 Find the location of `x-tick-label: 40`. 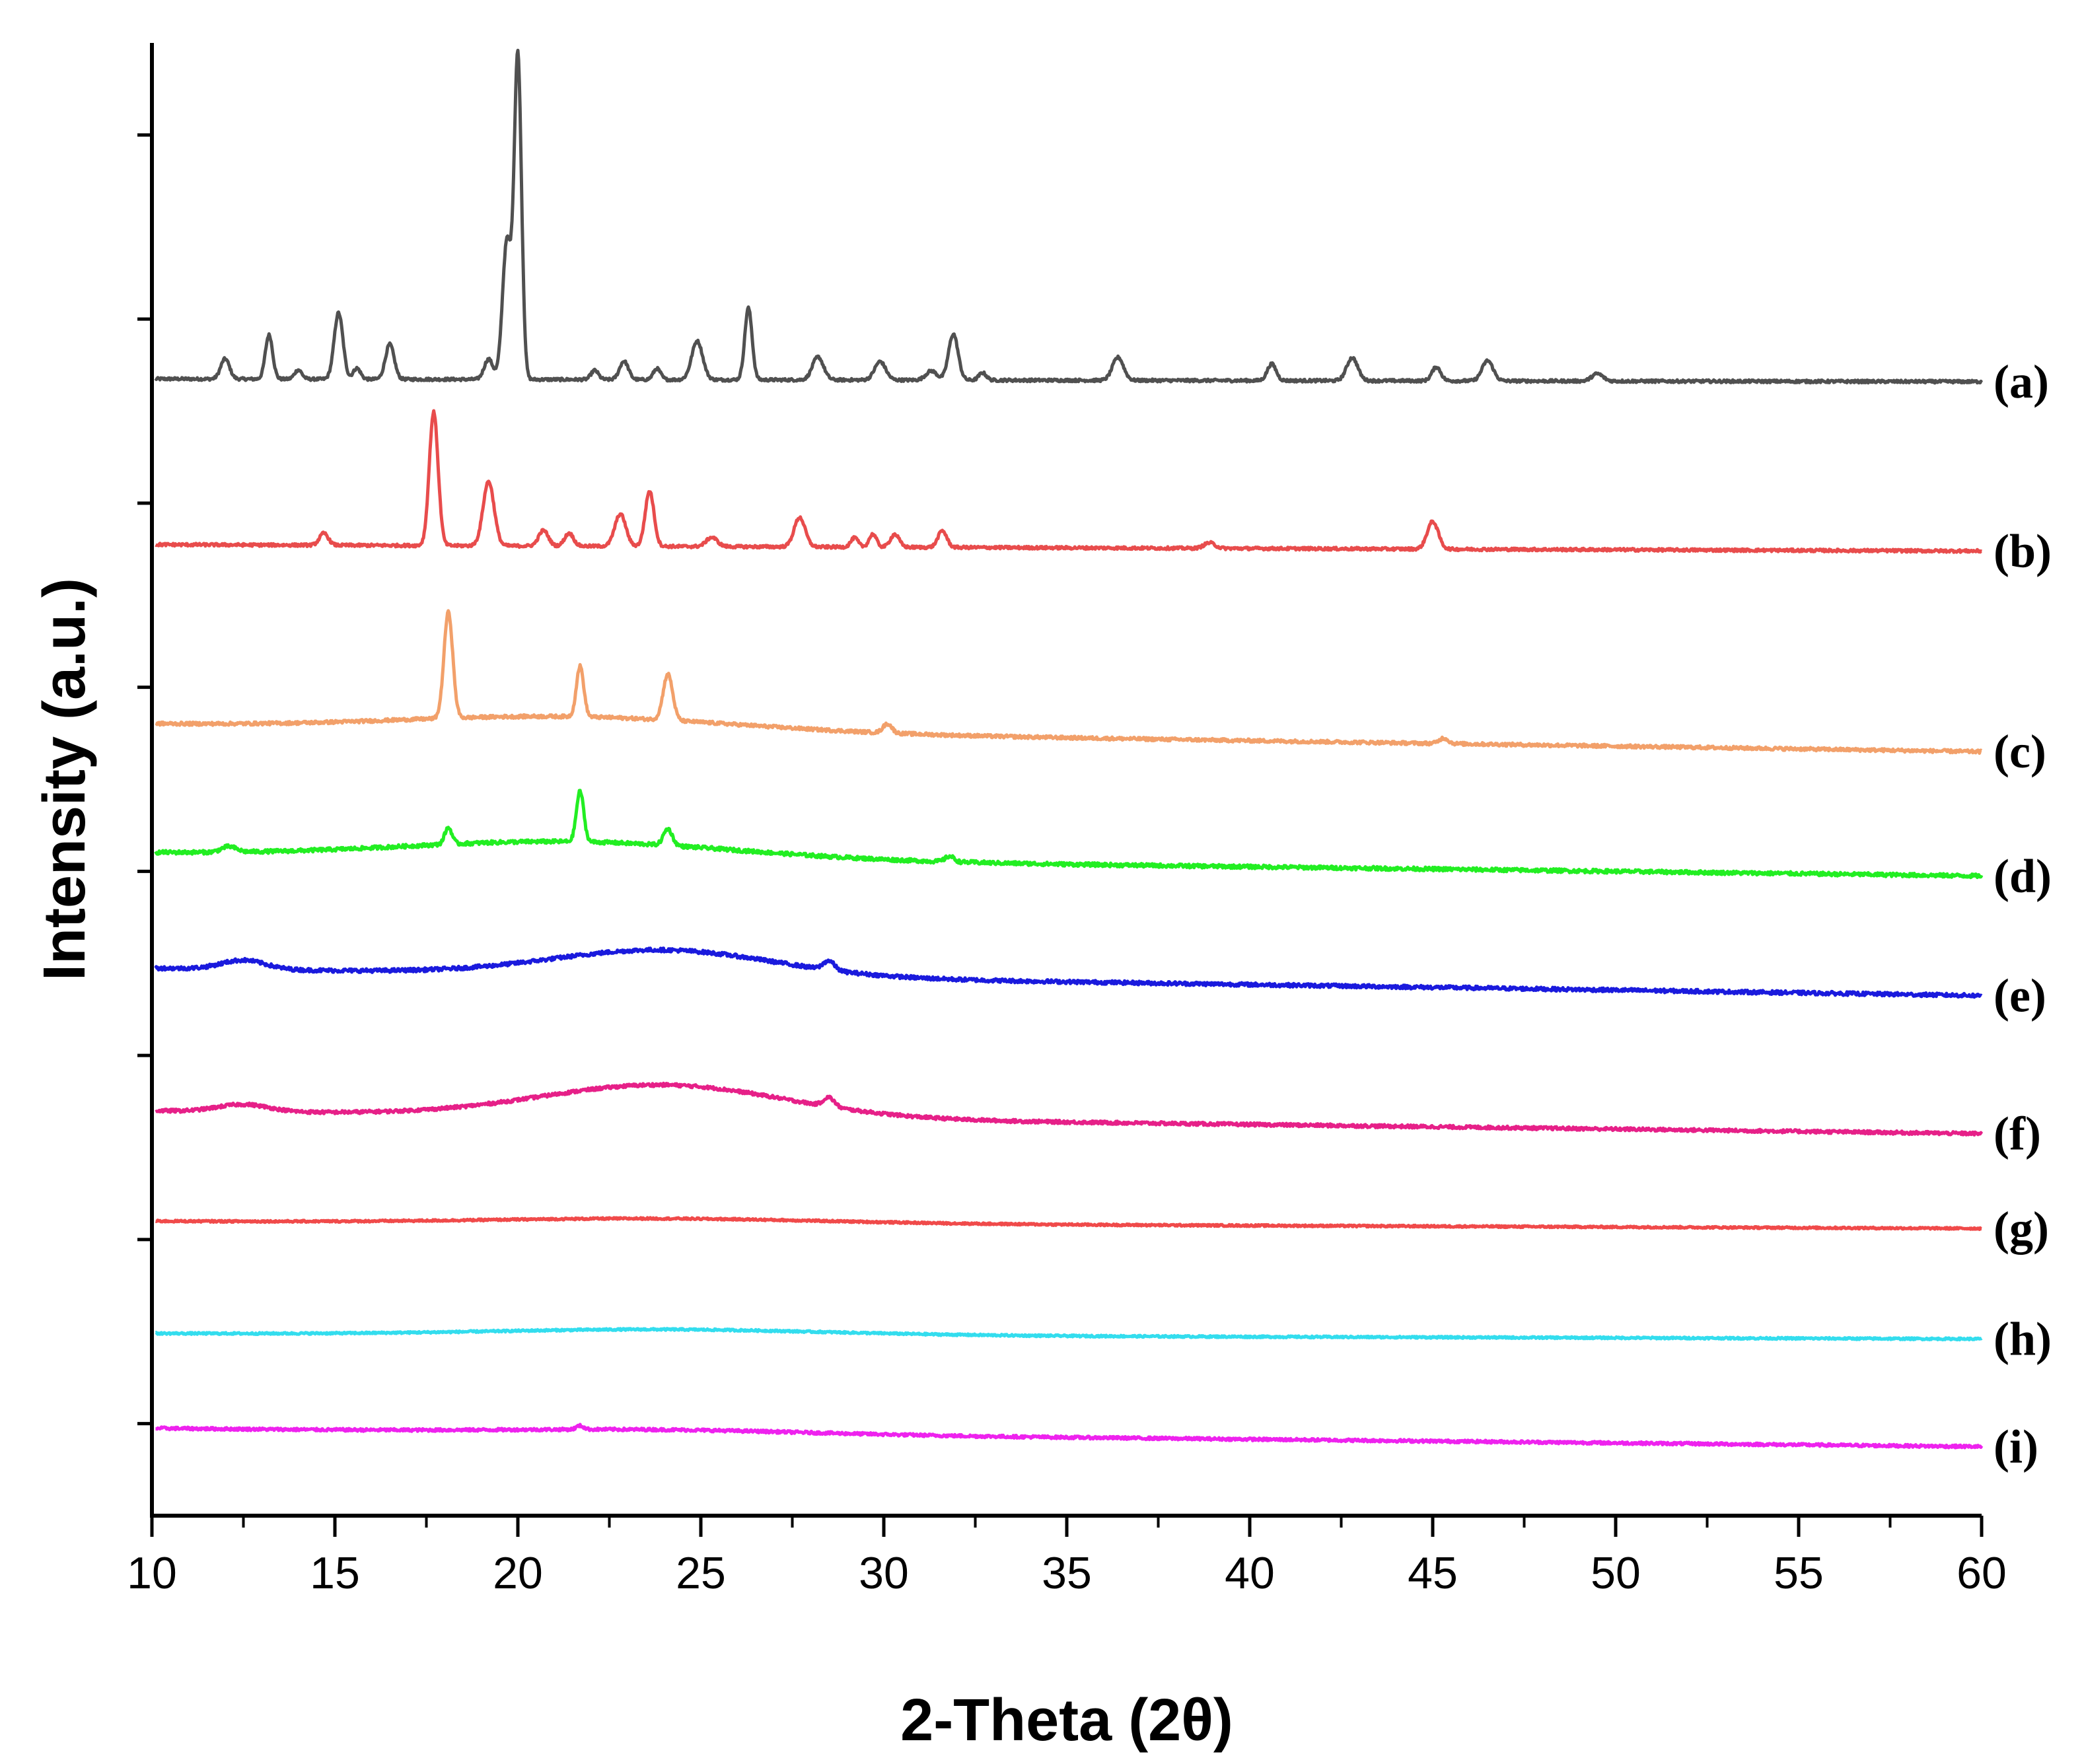

x-tick-label: 40 is located at coordinates (1250, 1573).